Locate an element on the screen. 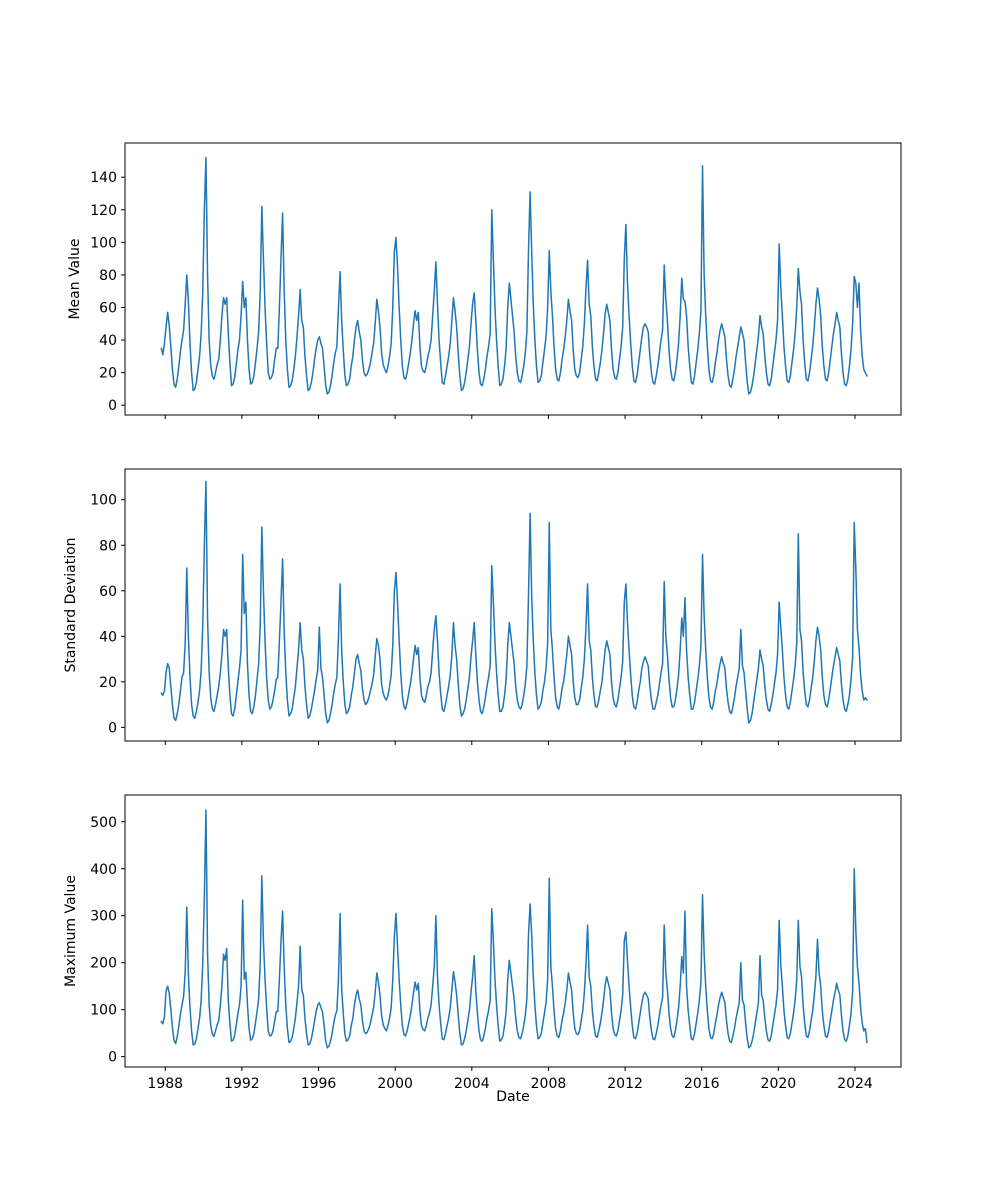  y-axis-mean: 0 20 40 60 80 100 120 140 is located at coordinates (107, 292).